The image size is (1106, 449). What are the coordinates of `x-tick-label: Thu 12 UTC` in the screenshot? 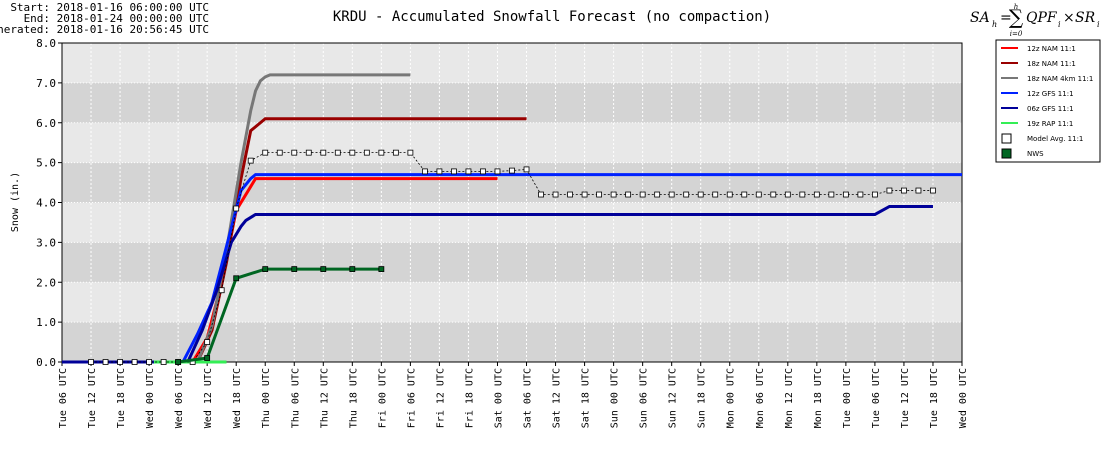 It's located at (324, 398).